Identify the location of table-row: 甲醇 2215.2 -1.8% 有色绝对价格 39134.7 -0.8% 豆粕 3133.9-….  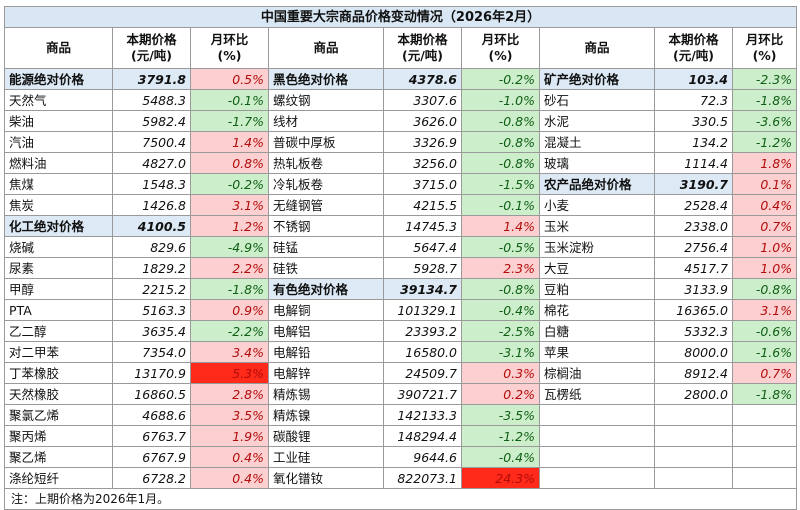
(401, 289).